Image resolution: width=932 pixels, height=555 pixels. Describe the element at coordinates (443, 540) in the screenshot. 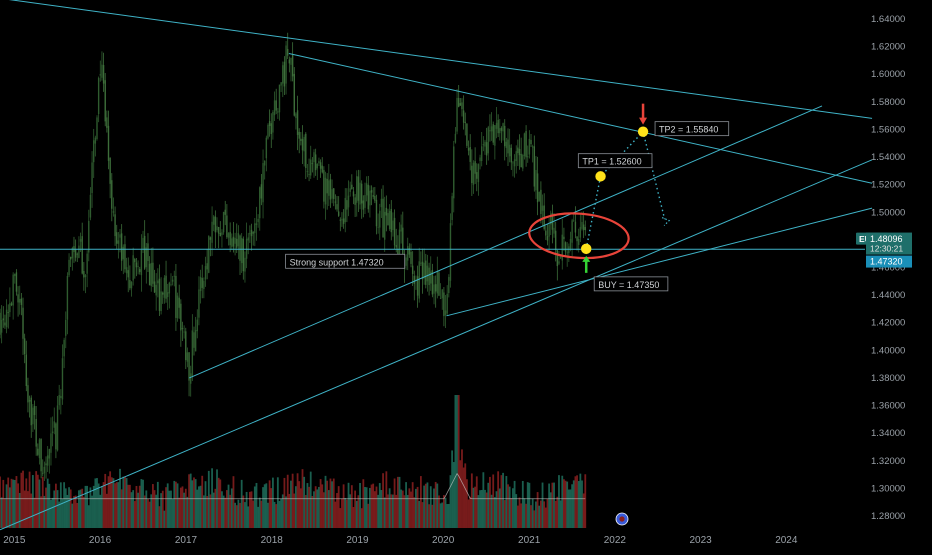

I see `x-tick-label: 2020` at that location.